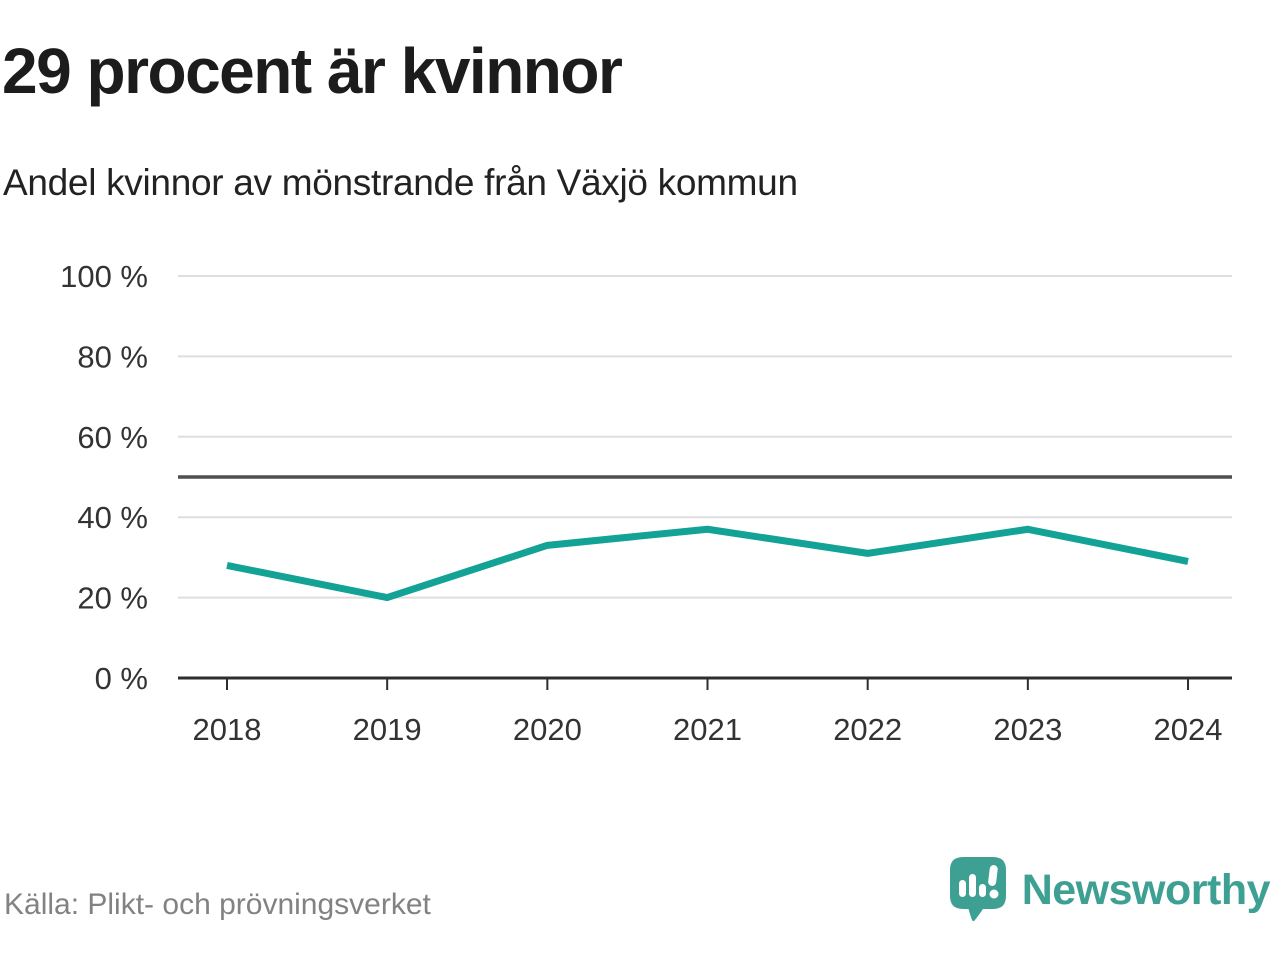 This screenshot has height=960, width=1280. What do you see at coordinates (121, 678) in the screenshot?
I see `y-tick-label: 0 %` at bounding box center [121, 678].